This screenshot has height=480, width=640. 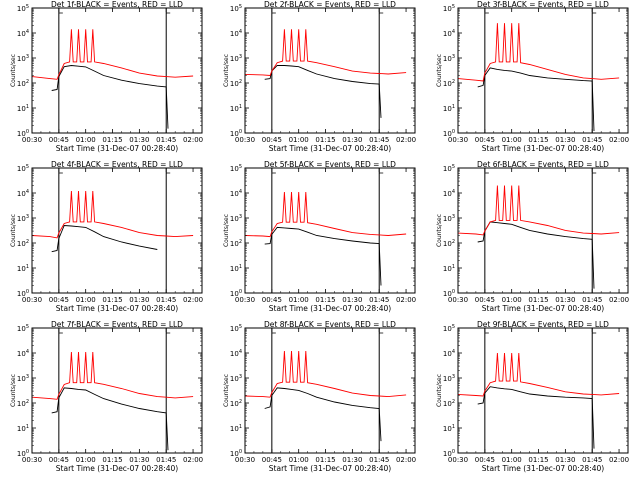 I want to click on chart-title: Det 2f-BLACK = Events, RED = LLD, so click(x=330, y=4).